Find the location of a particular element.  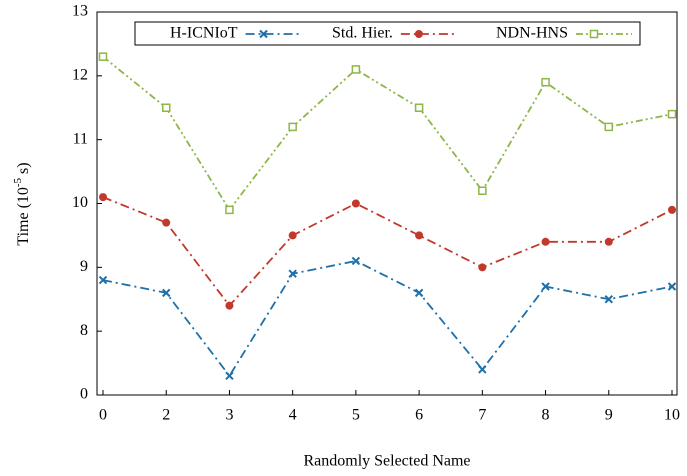

x-tick-label: 5 is located at coordinates (356, 415).